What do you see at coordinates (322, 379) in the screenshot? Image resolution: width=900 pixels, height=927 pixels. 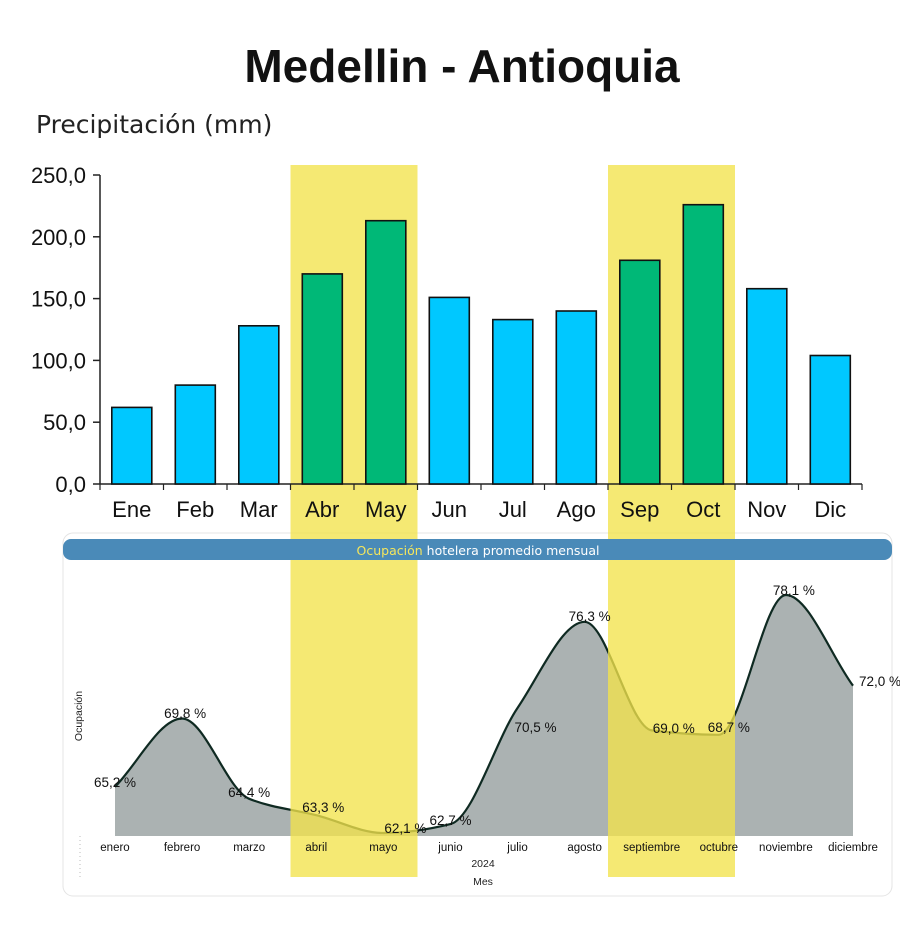 I see `precip-bar-abr` at bounding box center [322, 379].